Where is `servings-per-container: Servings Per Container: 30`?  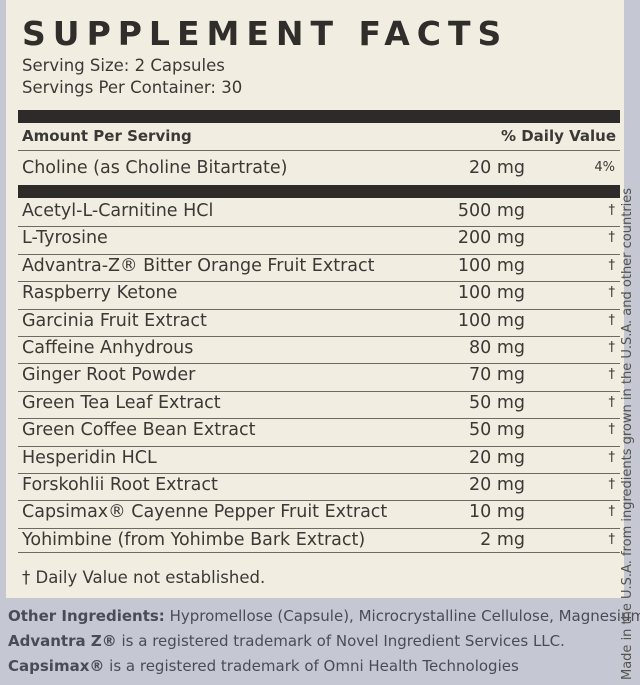
servings-per-container: Servings Per Container: 30 is located at coordinates (132, 87).